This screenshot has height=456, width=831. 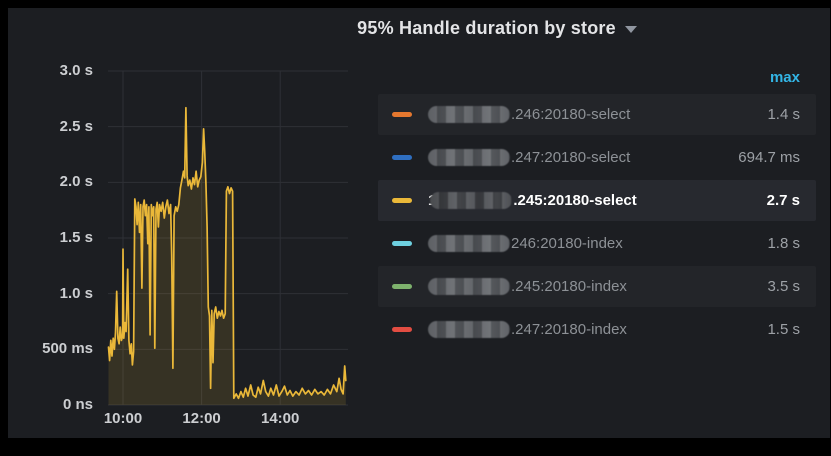 I want to click on series-label-text: .246:20180-select, so click(x=571, y=114).